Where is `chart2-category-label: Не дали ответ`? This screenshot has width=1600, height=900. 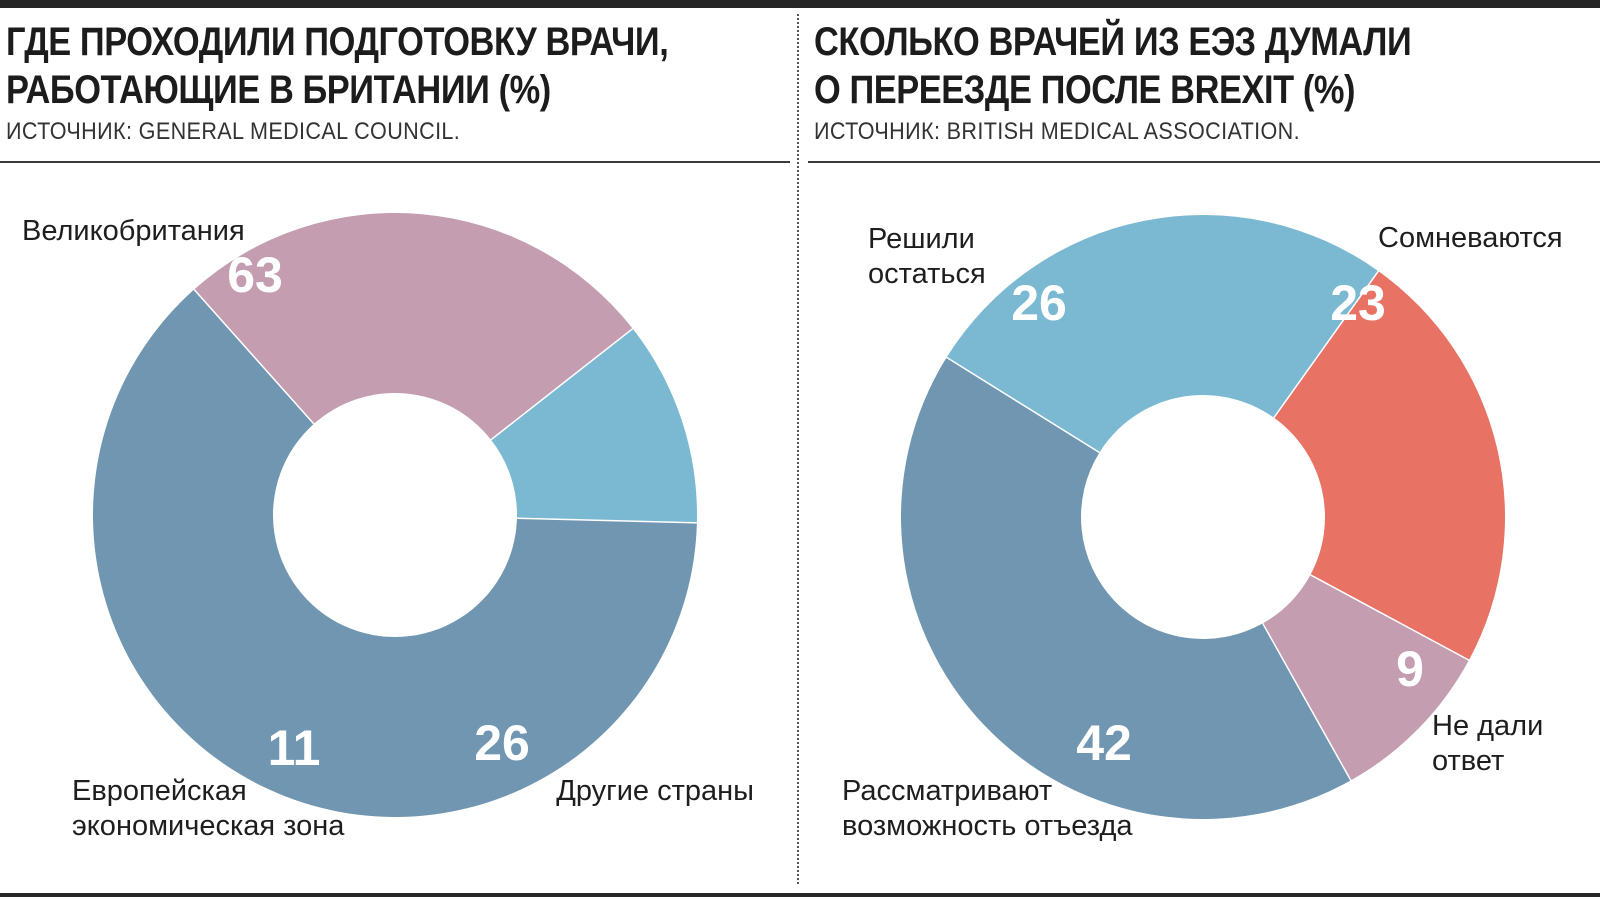 chart2-category-label: Не дали ответ is located at coordinates (1487, 743).